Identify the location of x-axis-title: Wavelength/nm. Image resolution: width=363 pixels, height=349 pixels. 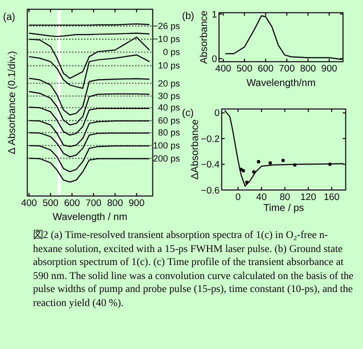
(281, 83).